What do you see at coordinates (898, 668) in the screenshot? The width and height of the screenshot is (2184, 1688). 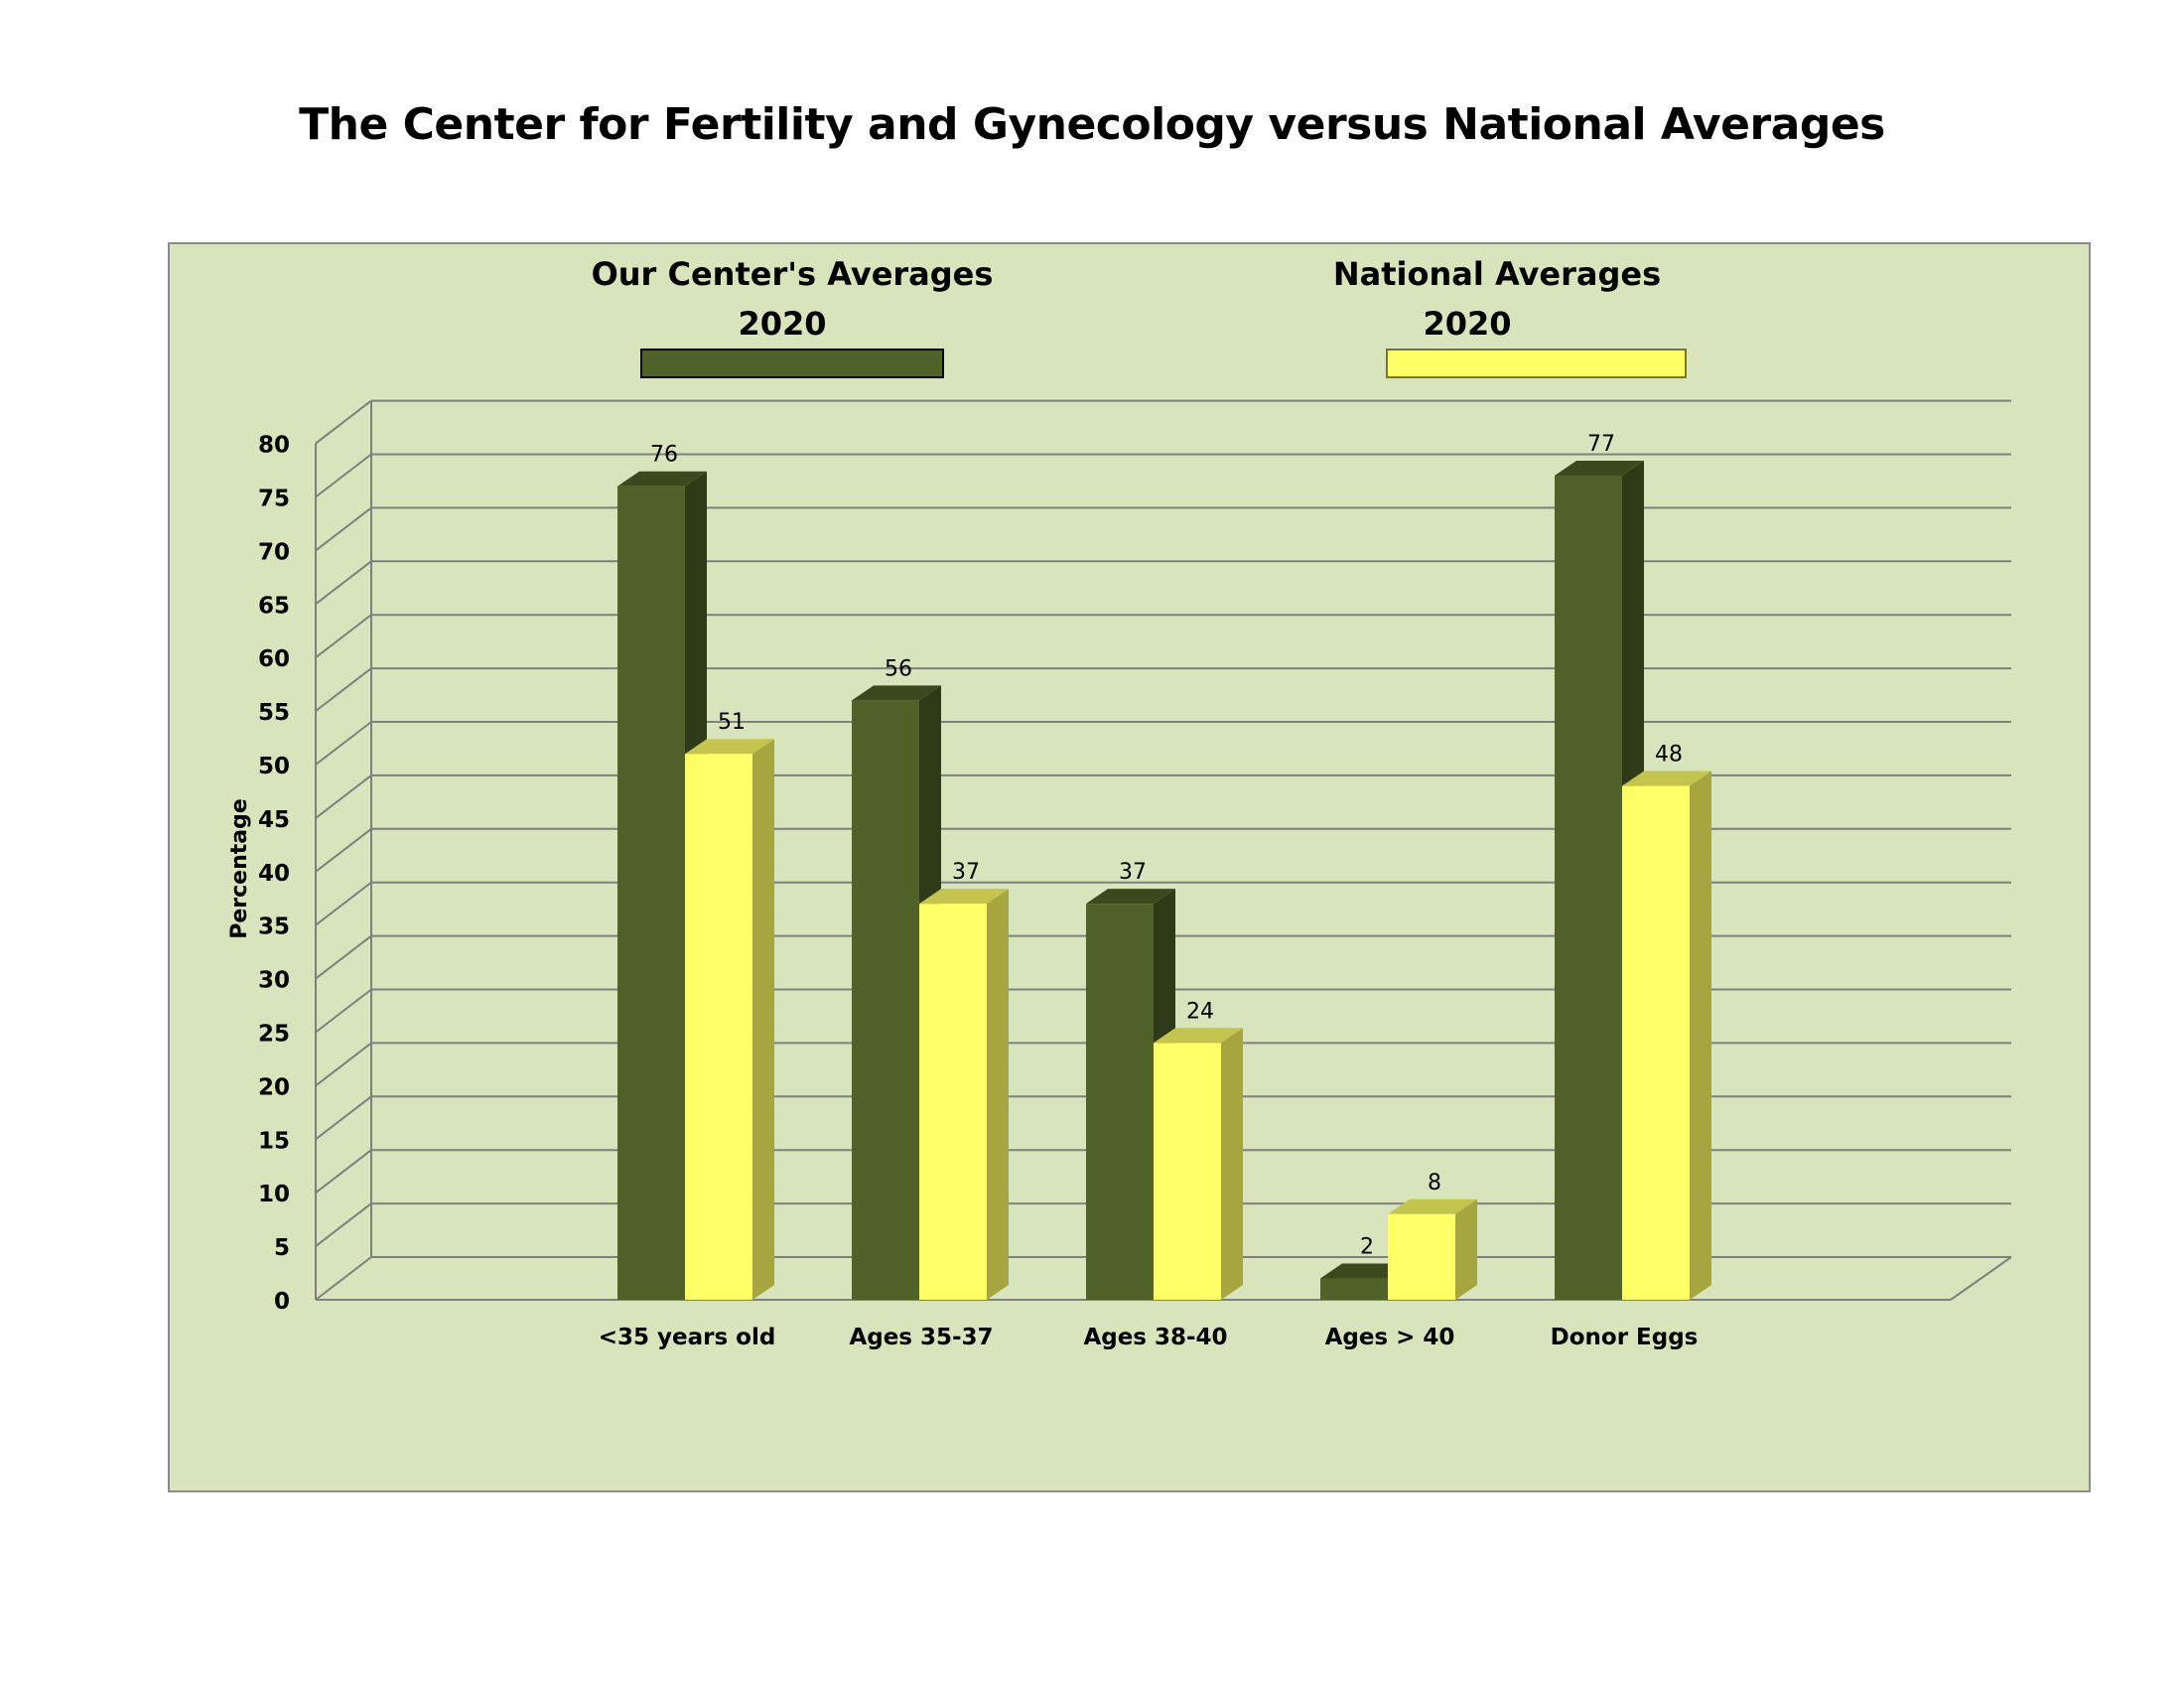 I see `data-label: 56` at bounding box center [898, 668].